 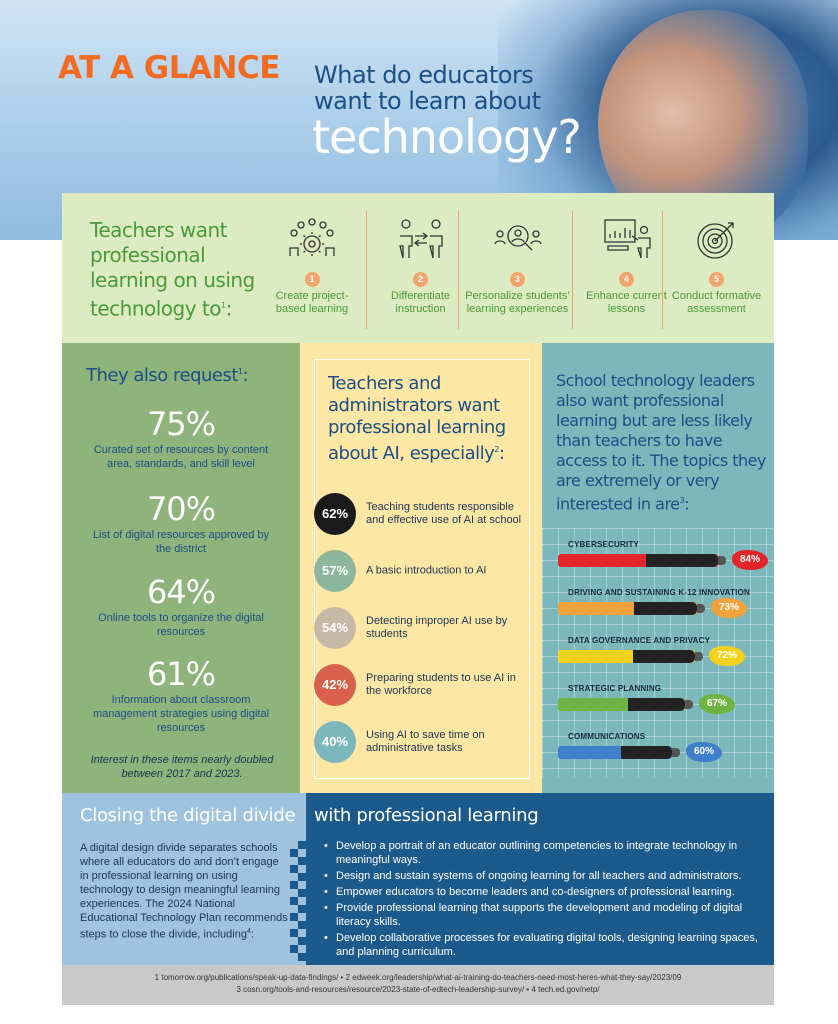 I want to click on request-percent: 70%, so click(x=181, y=509).